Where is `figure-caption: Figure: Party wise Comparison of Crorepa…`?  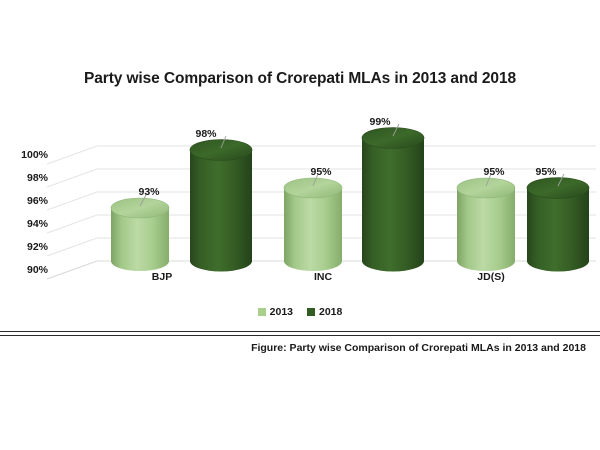
figure-caption: Figure: Party wise Comparison of Crorepa… is located at coordinates (418, 348).